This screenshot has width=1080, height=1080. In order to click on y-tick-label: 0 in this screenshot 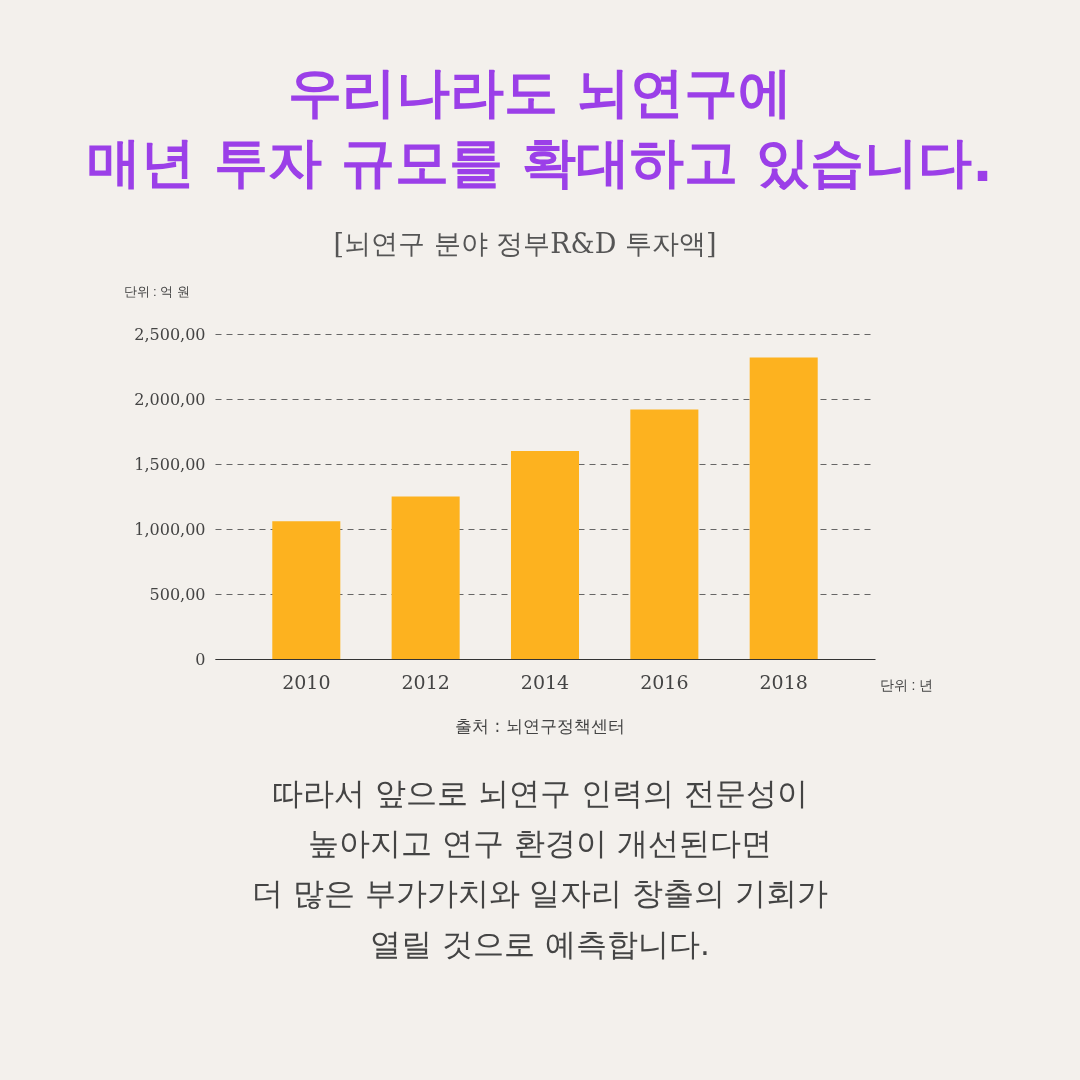, I will do `click(200, 659)`.